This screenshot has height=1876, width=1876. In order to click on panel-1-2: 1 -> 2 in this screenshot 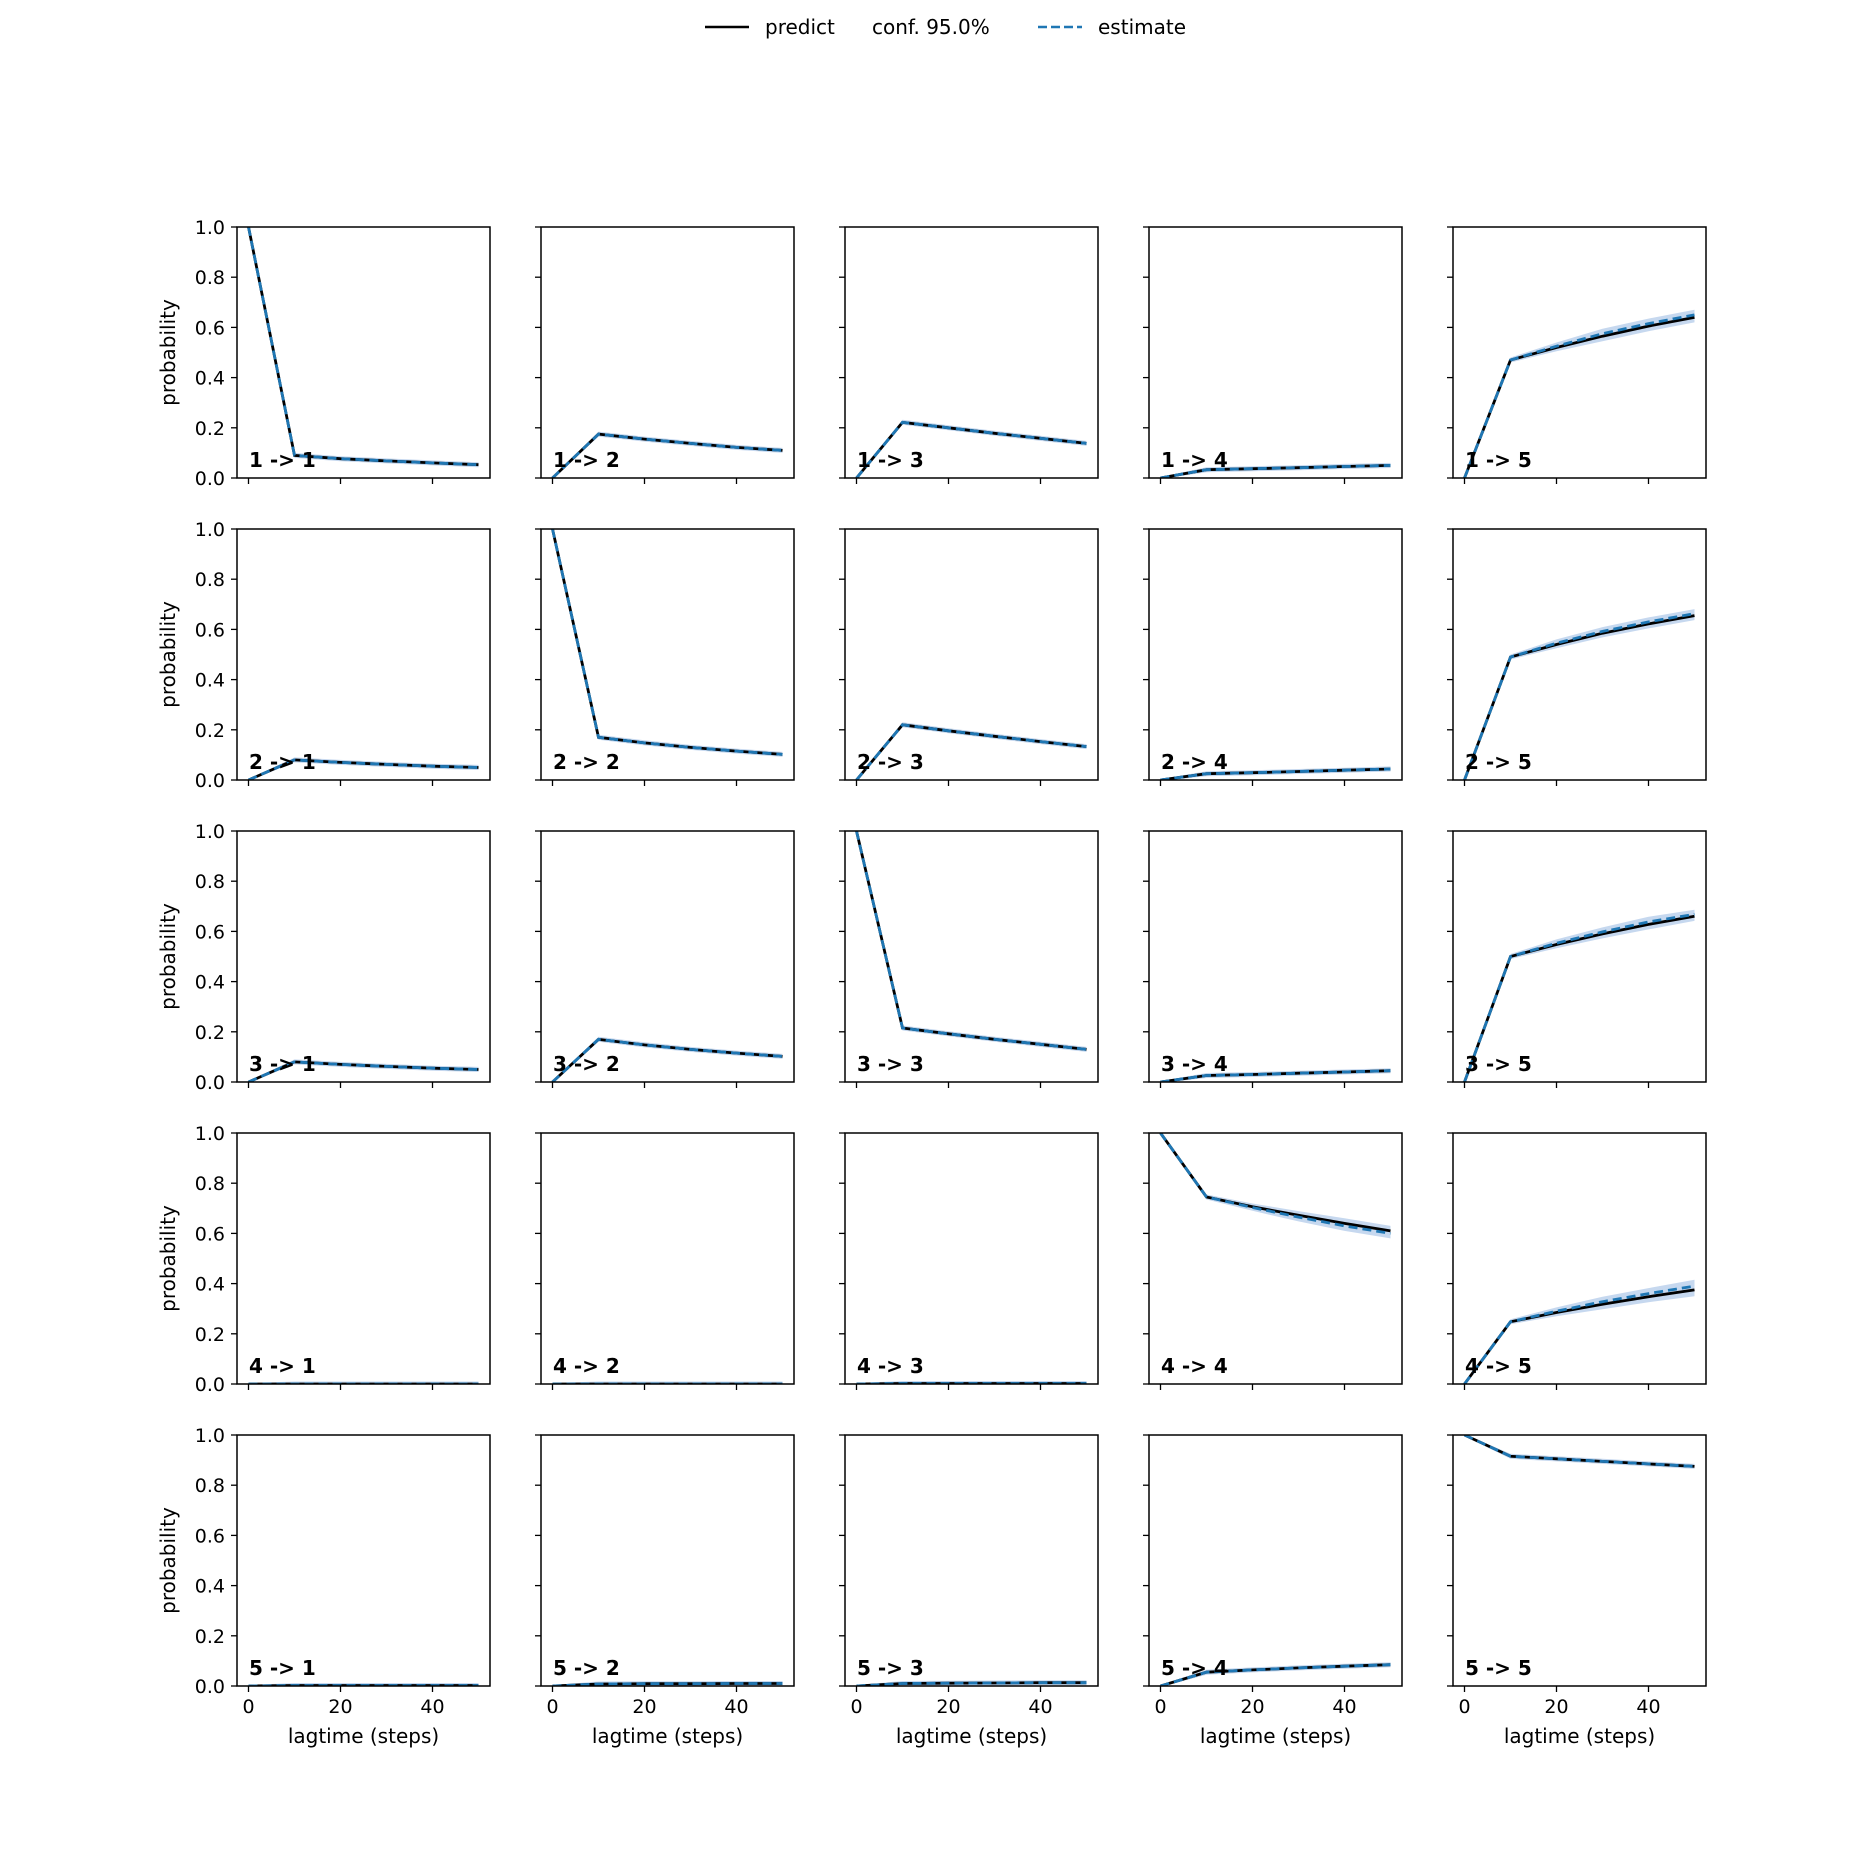, I will do `click(665, 355)`.